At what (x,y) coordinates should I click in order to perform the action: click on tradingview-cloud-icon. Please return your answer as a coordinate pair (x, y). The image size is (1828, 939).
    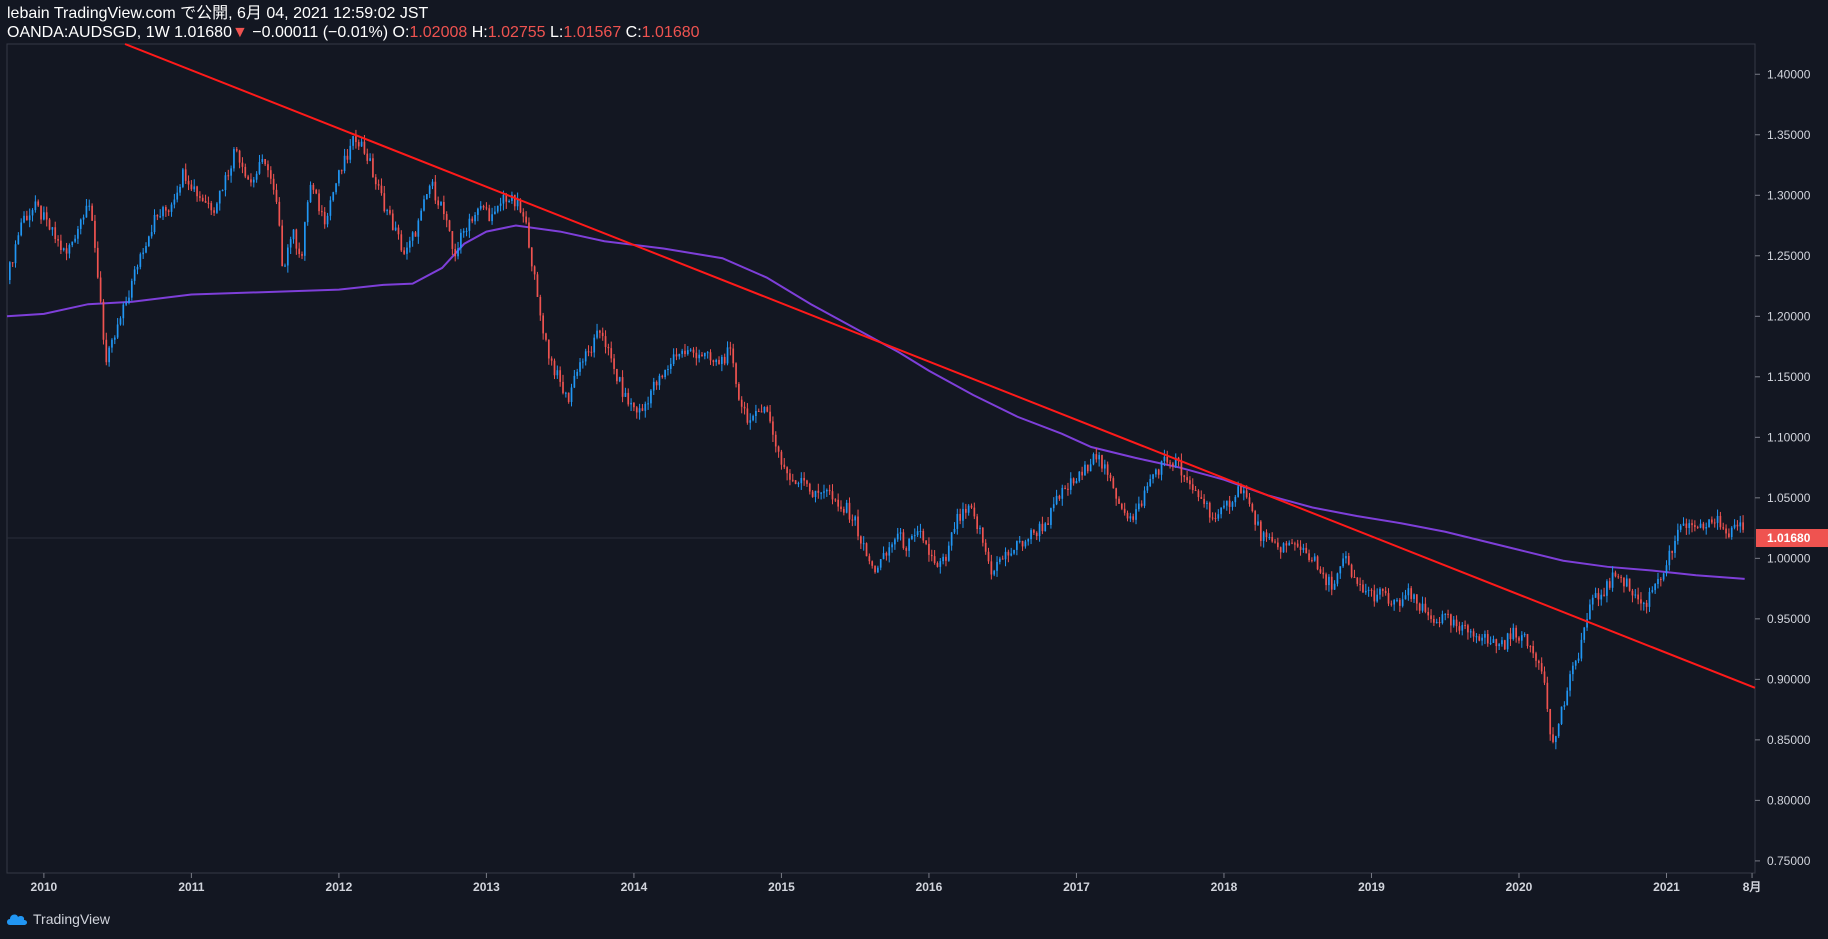
    Looking at the image, I should click on (17, 919).